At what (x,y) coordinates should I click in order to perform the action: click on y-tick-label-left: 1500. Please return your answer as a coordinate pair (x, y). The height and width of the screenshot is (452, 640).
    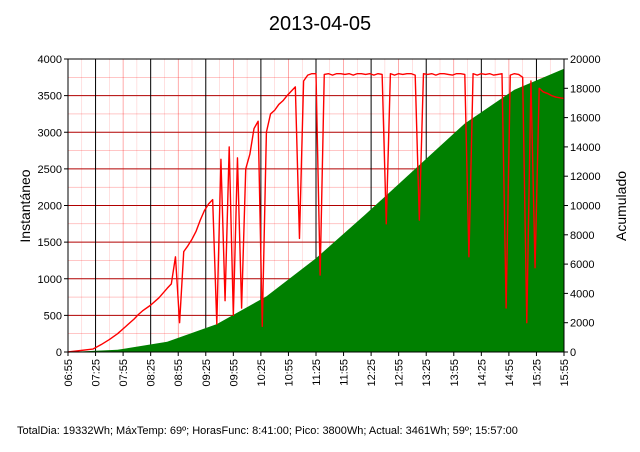
    Looking at the image, I should click on (50, 243).